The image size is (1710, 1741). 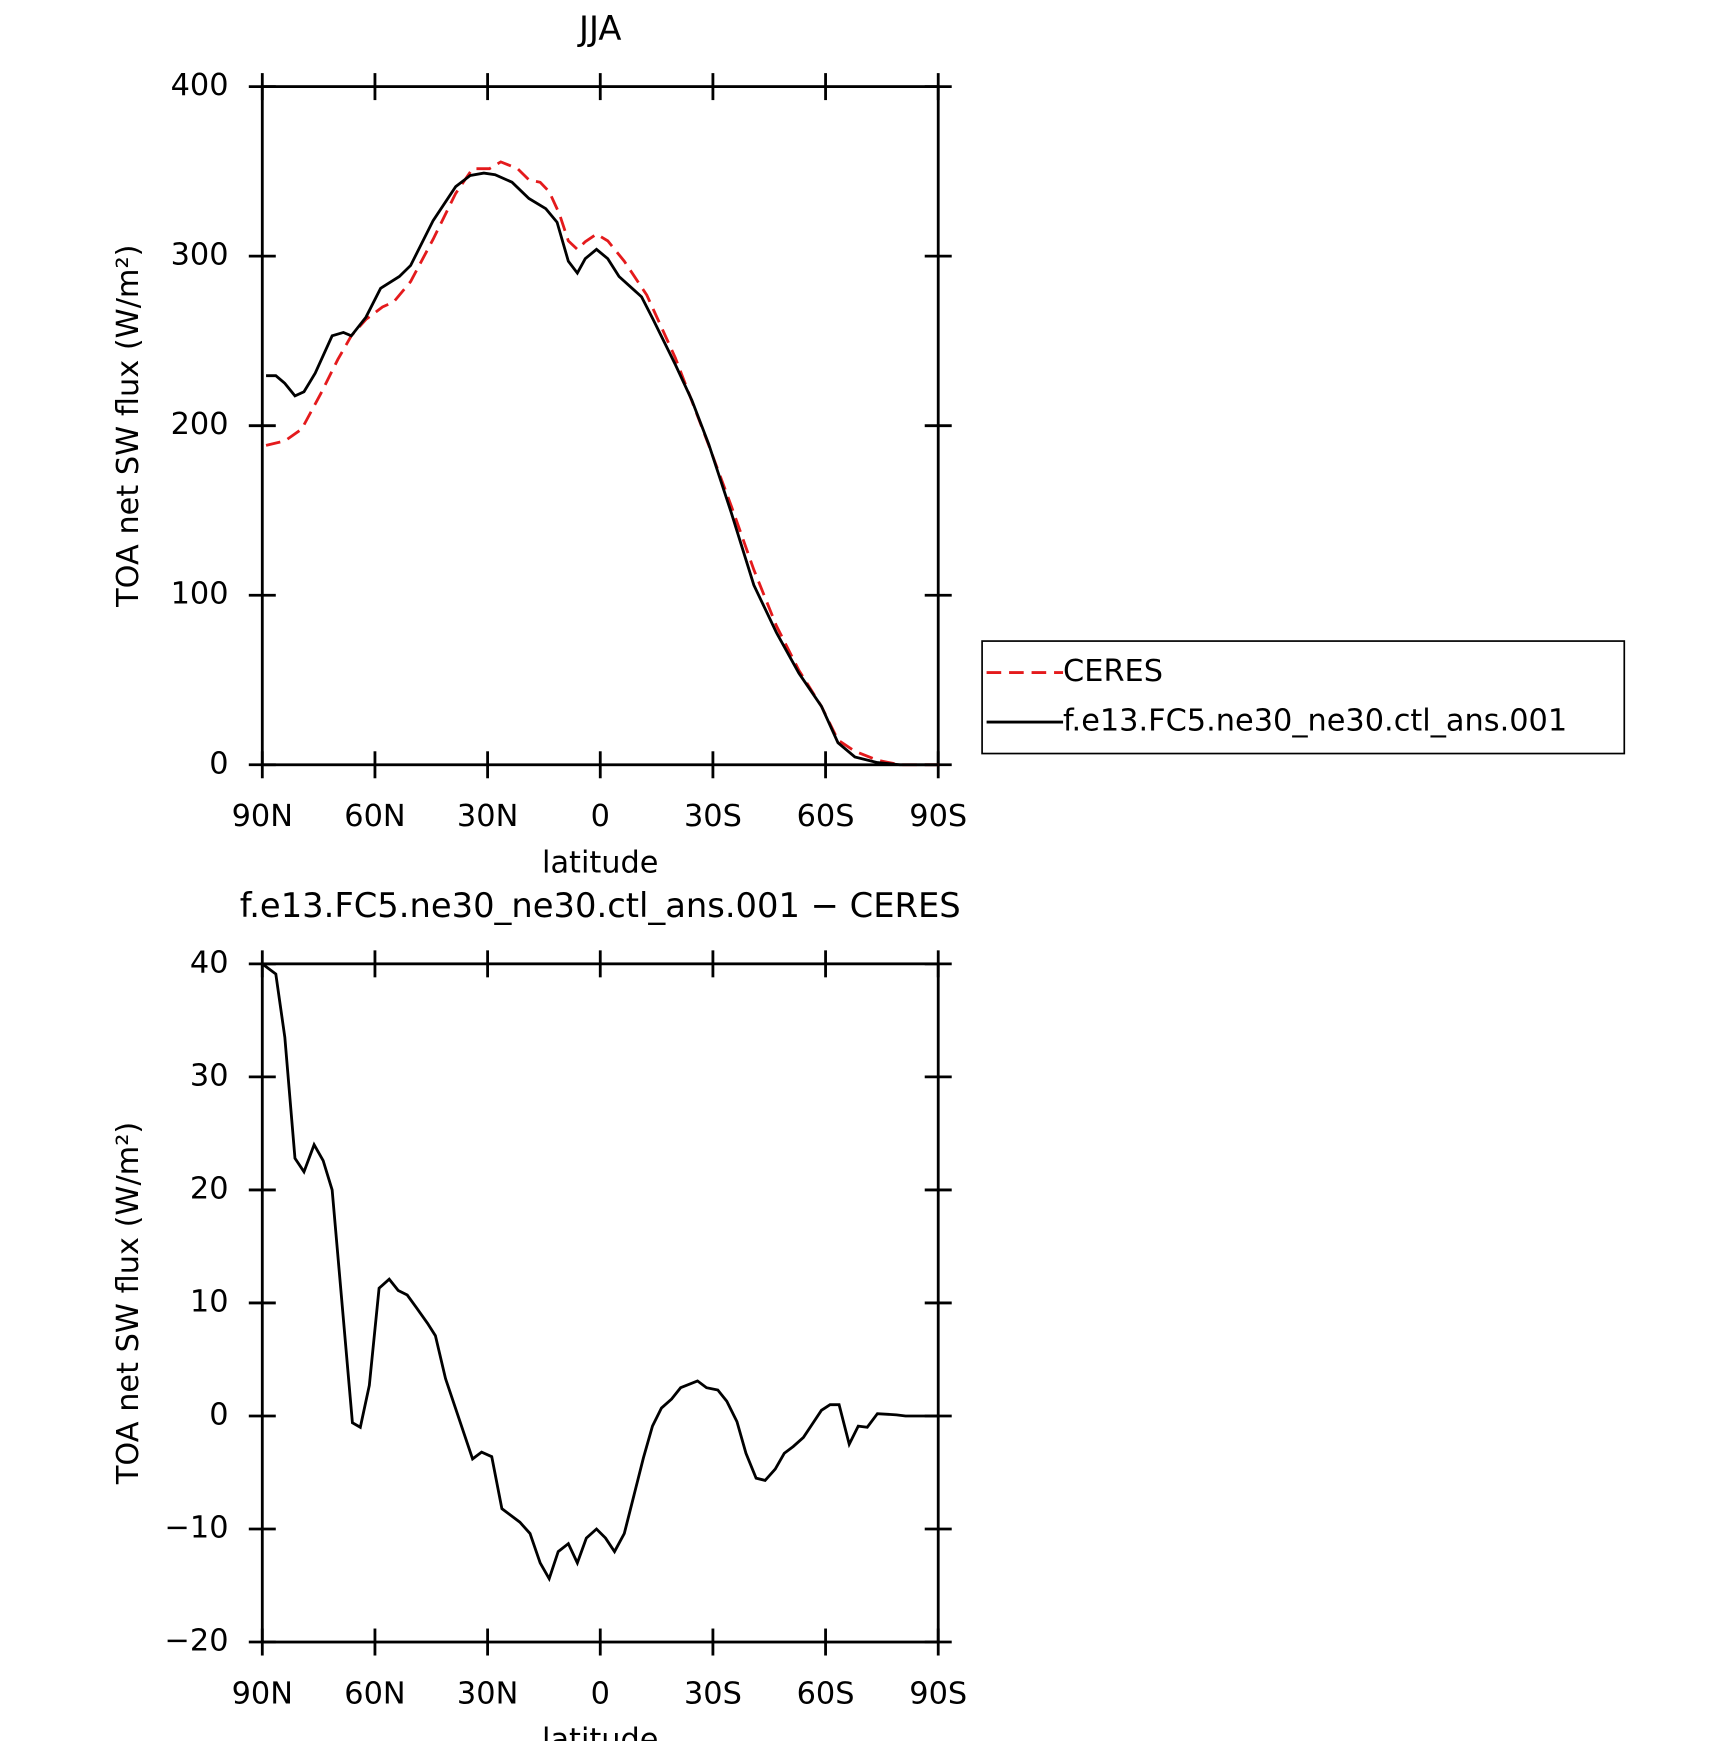 What do you see at coordinates (196, 1641) in the screenshot?
I see `y-tick-label: −20` at bounding box center [196, 1641].